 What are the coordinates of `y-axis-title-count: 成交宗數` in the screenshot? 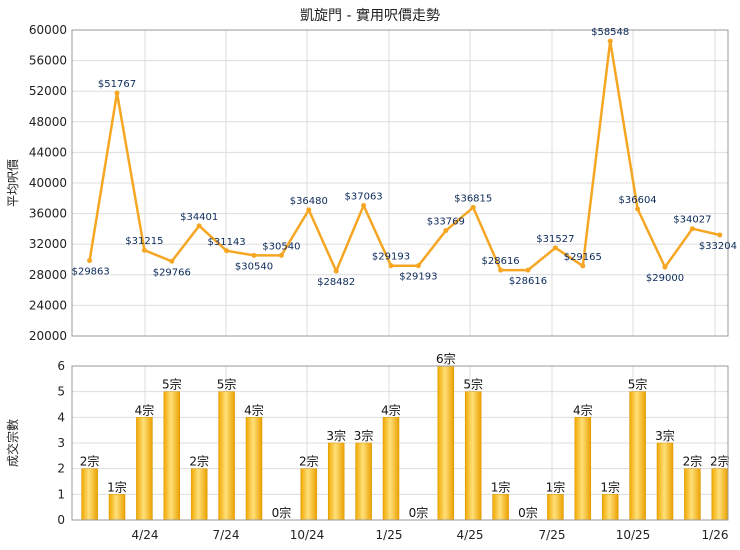 It's located at (12, 443).